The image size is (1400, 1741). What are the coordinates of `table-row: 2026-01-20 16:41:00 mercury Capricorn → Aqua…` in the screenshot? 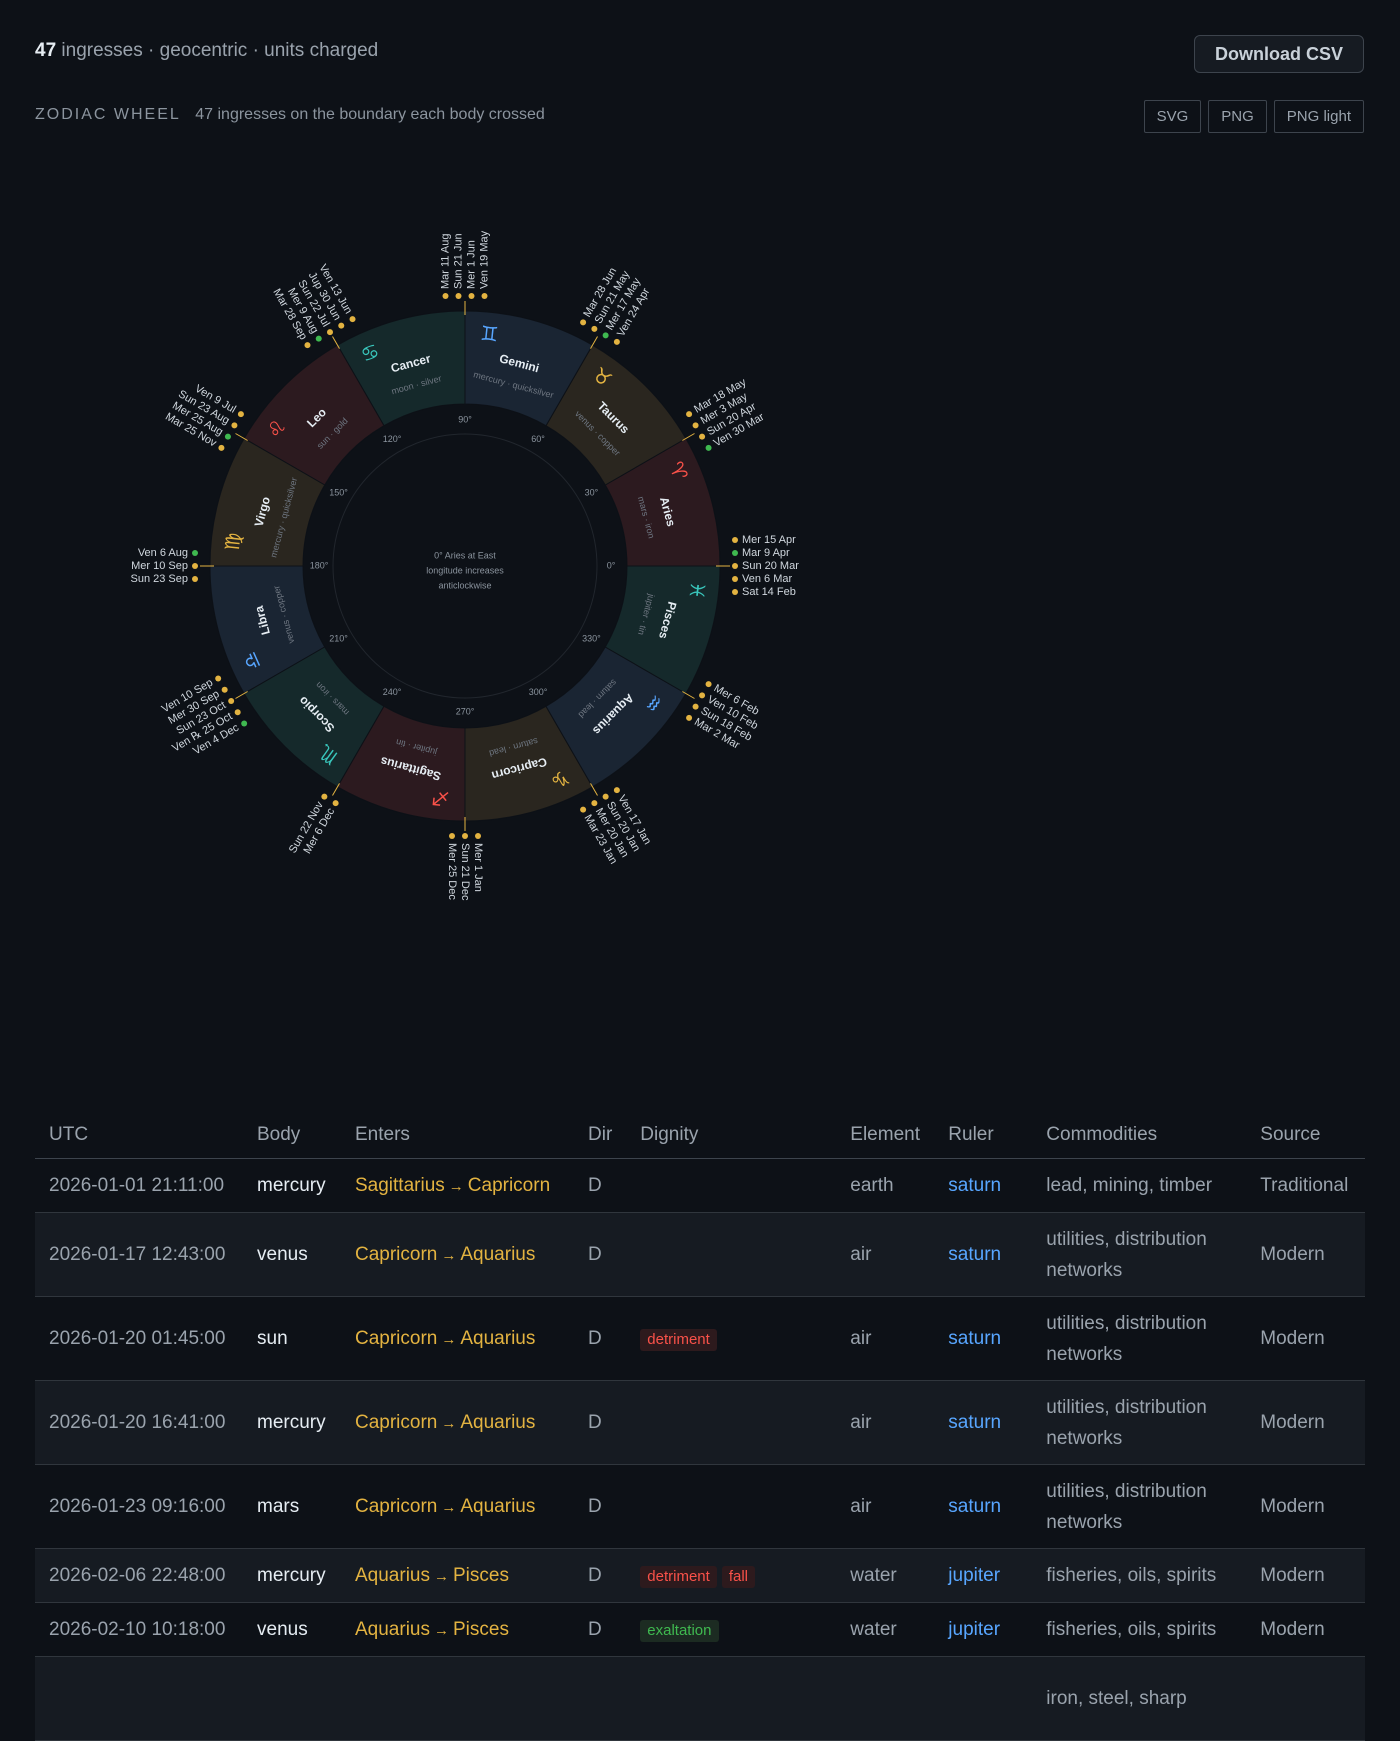 It's located at (700, 1422).